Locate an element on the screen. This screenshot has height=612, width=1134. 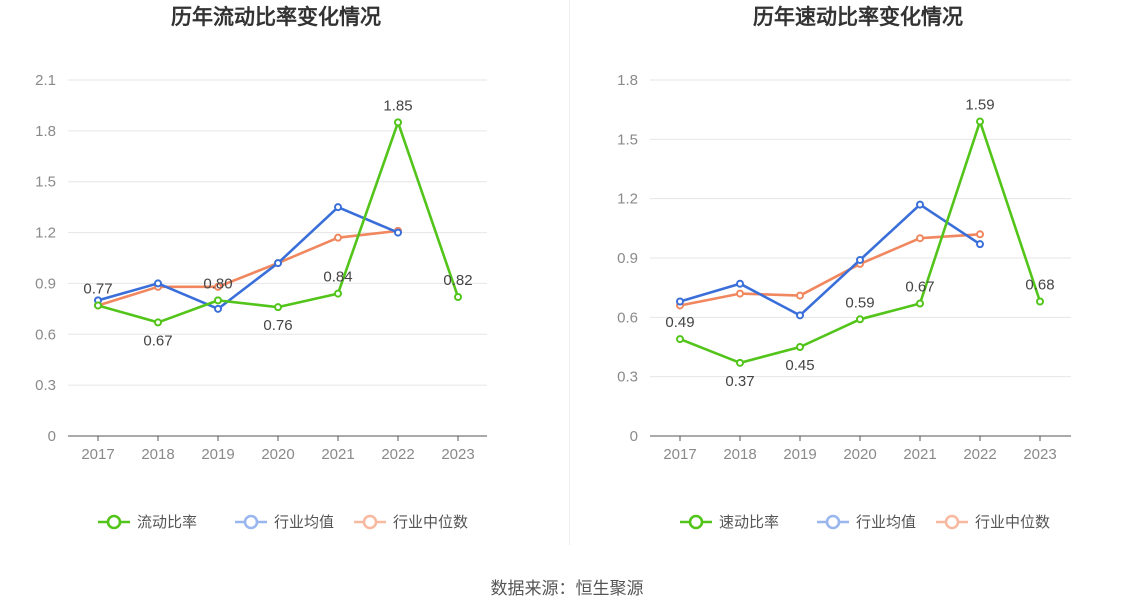
data-label: 0.45 is located at coordinates (799, 365).